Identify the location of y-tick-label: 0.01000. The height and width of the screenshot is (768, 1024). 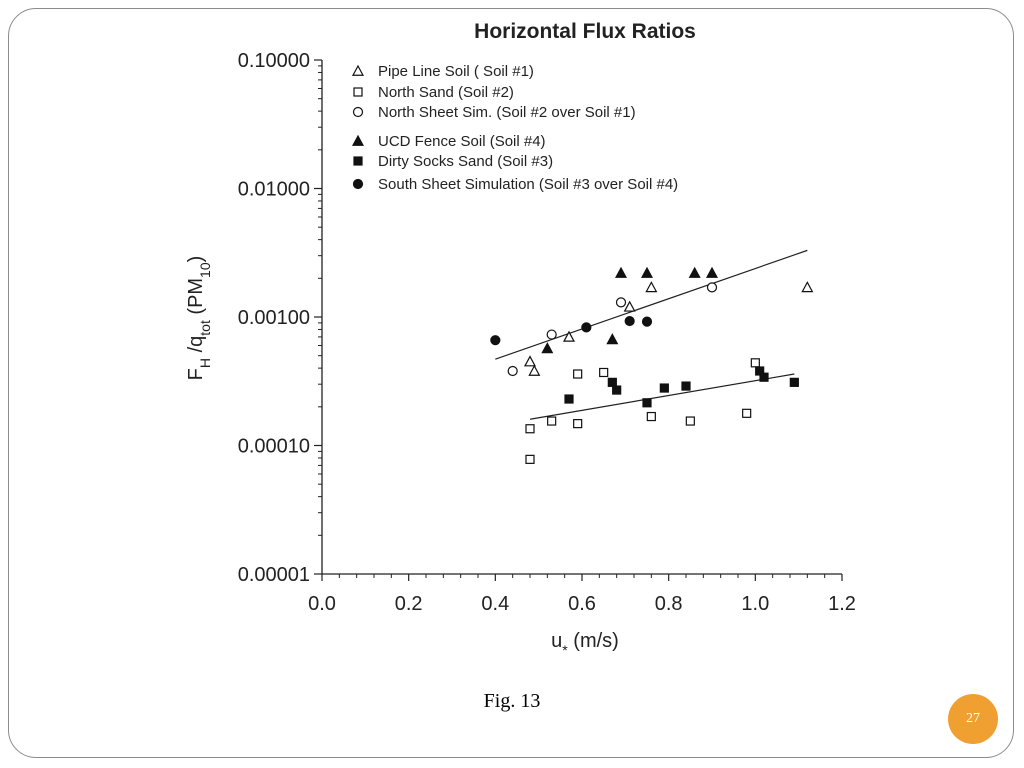
(274, 190).